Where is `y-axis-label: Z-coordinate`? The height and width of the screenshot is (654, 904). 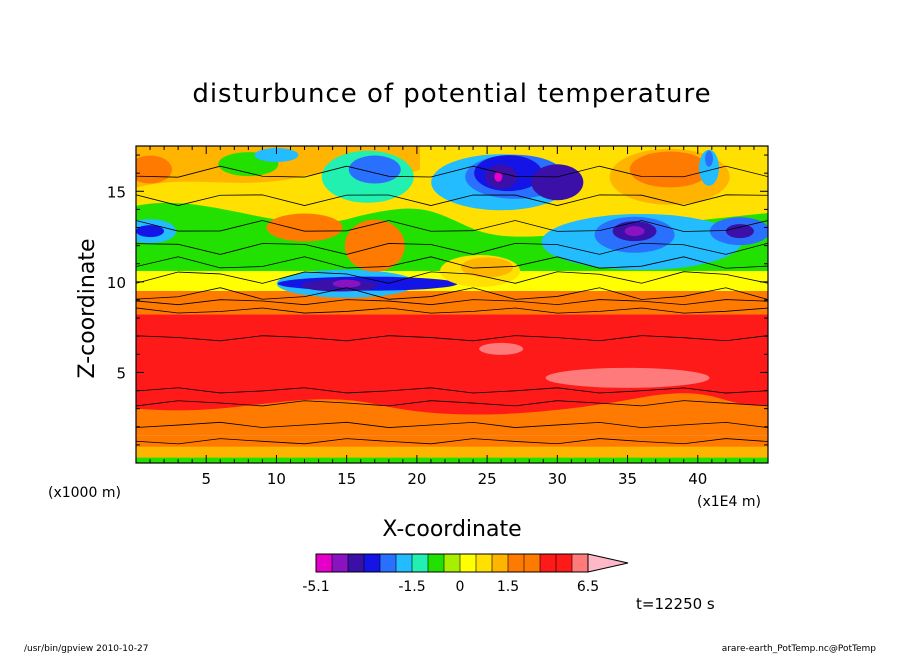 y-axis-label: Z-coordinate is located at coordinates (87, 309).